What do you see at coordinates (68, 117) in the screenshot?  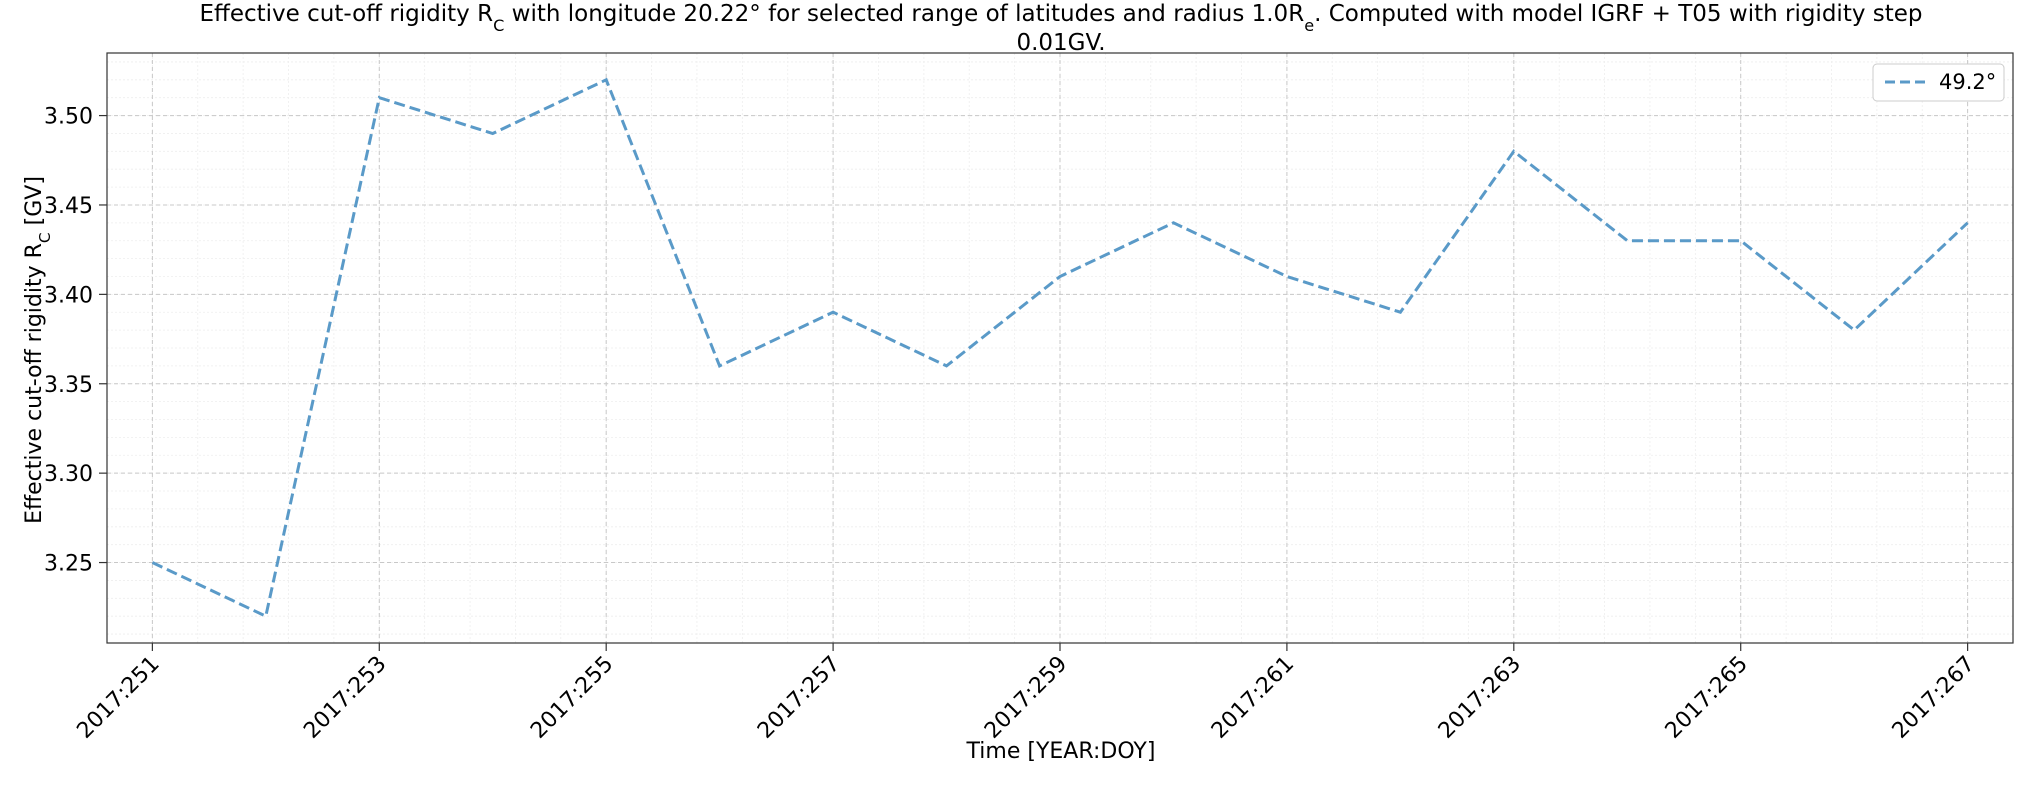 I see `y-tick-label: 3.50` at bounding box center [68, 117].